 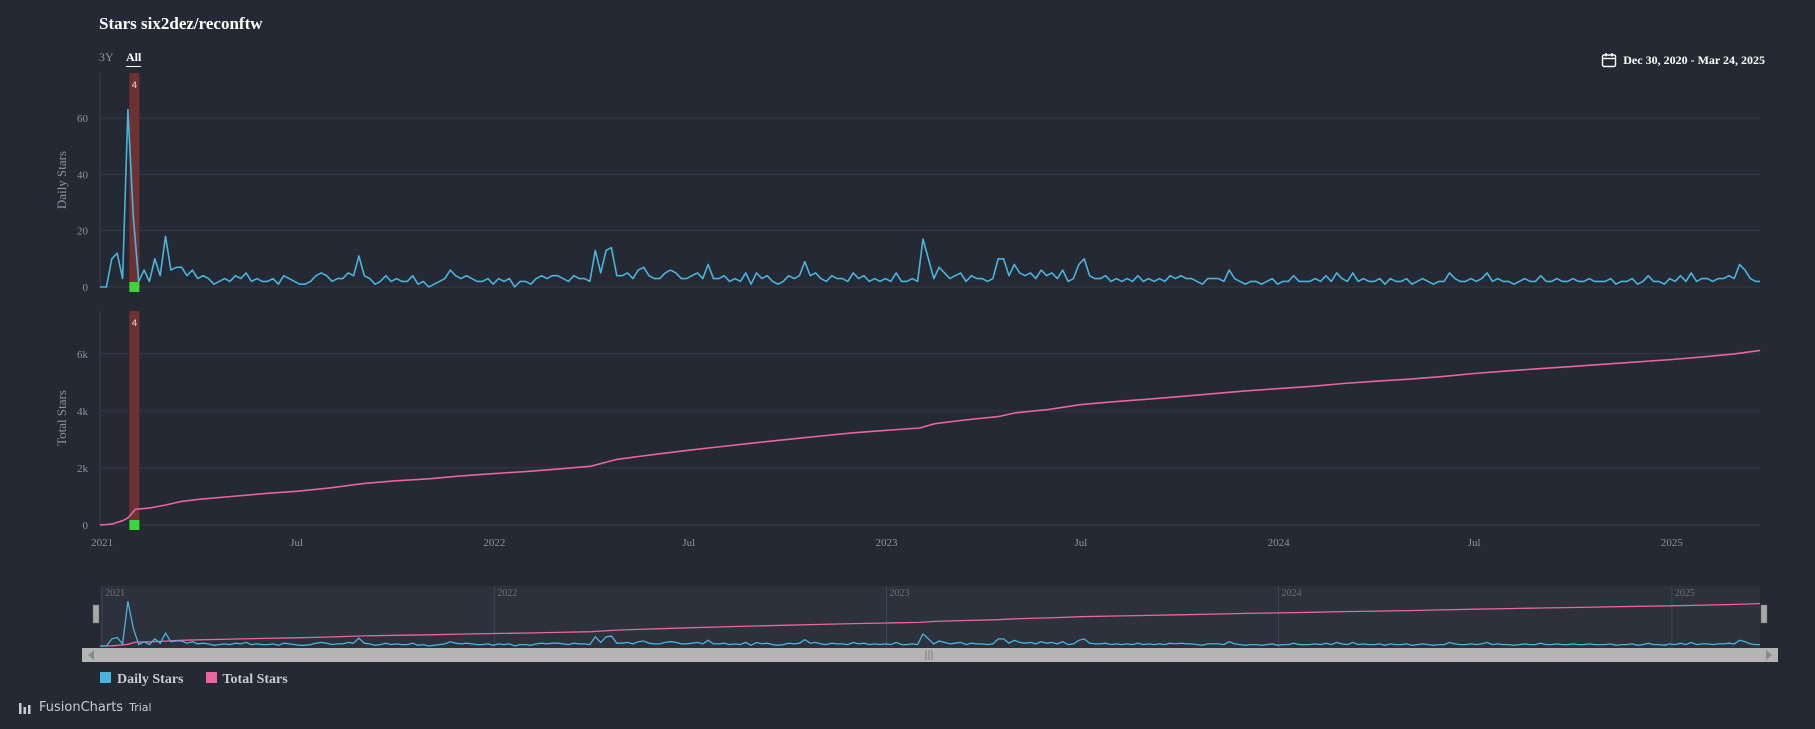 What do you see at coordinates (91, 655) in the screenshot?
I see `scroll-left-arrow-icon` at bounding box center [91, 655].